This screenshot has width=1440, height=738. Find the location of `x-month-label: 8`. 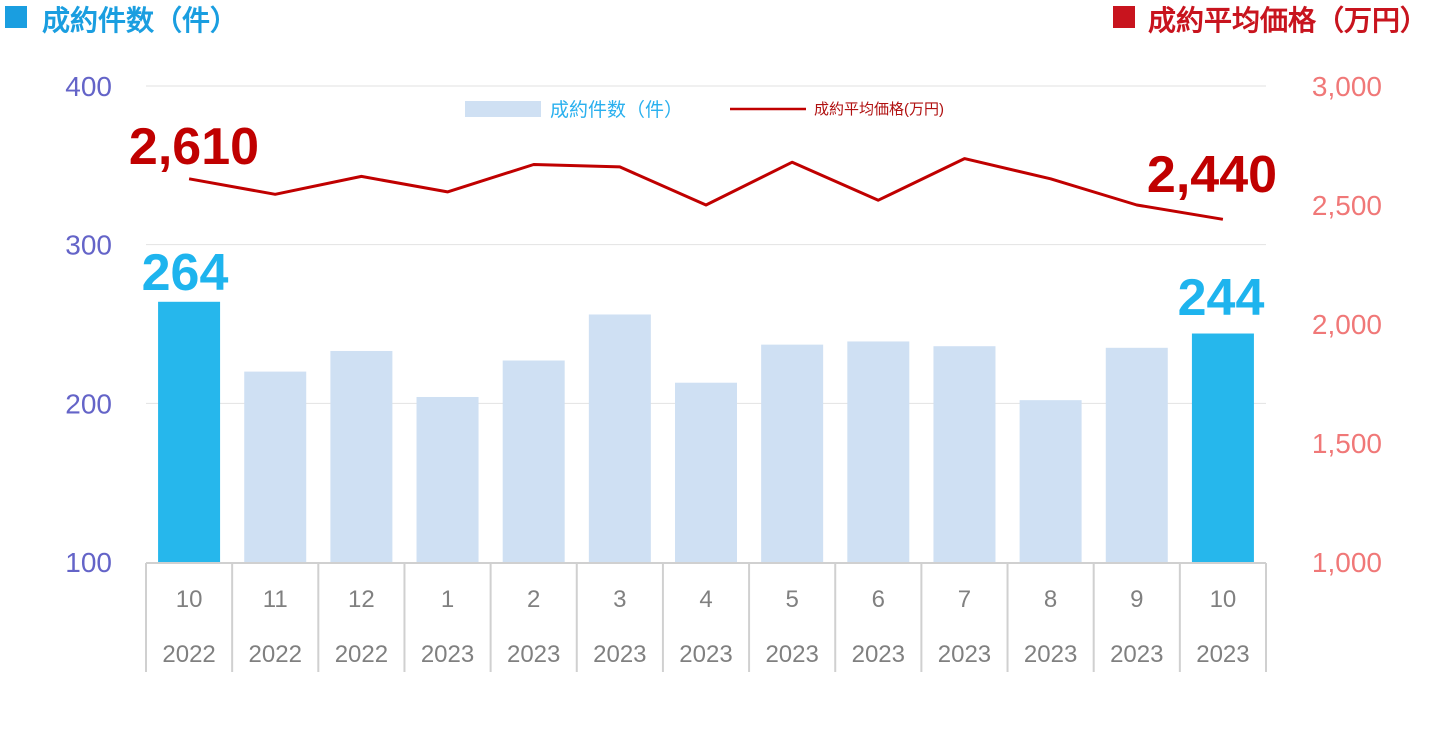

x-month-label: 8 is located at coordinates (1050, 599).